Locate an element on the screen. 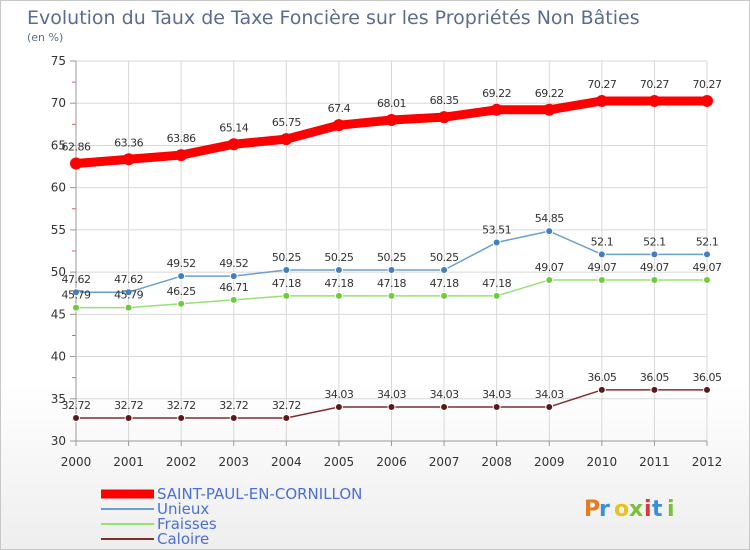  proxiti-logo: Pr o x i t i is located at coordinates (629, 509).